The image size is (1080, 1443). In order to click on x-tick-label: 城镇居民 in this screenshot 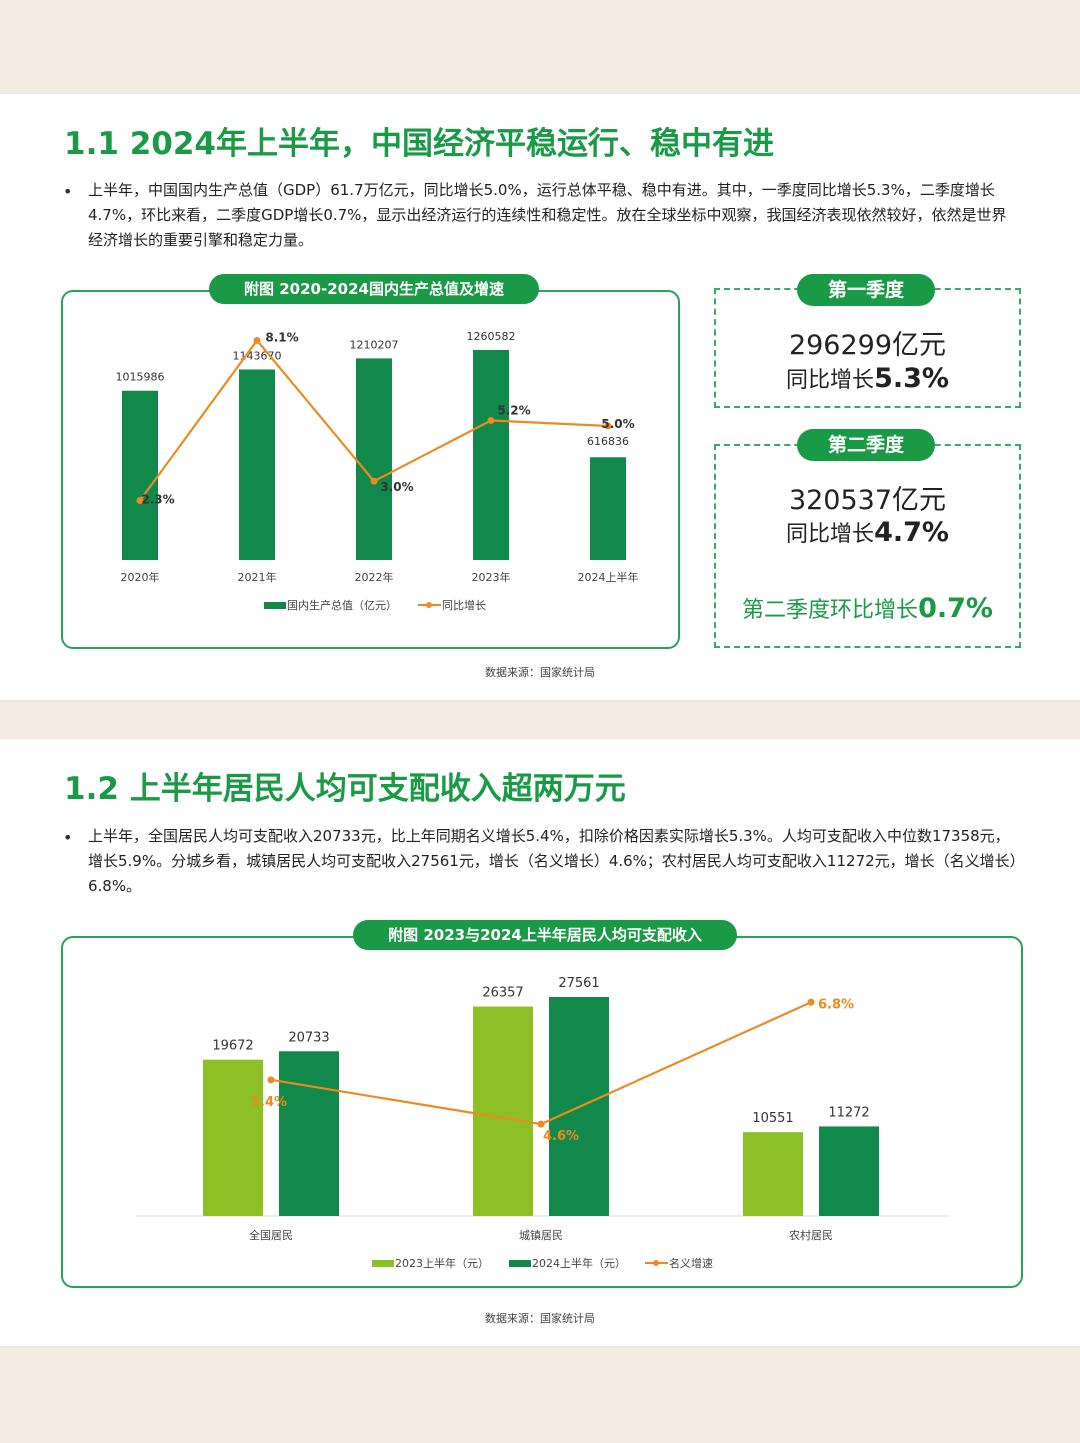, I will do `click(541, 1235)`.